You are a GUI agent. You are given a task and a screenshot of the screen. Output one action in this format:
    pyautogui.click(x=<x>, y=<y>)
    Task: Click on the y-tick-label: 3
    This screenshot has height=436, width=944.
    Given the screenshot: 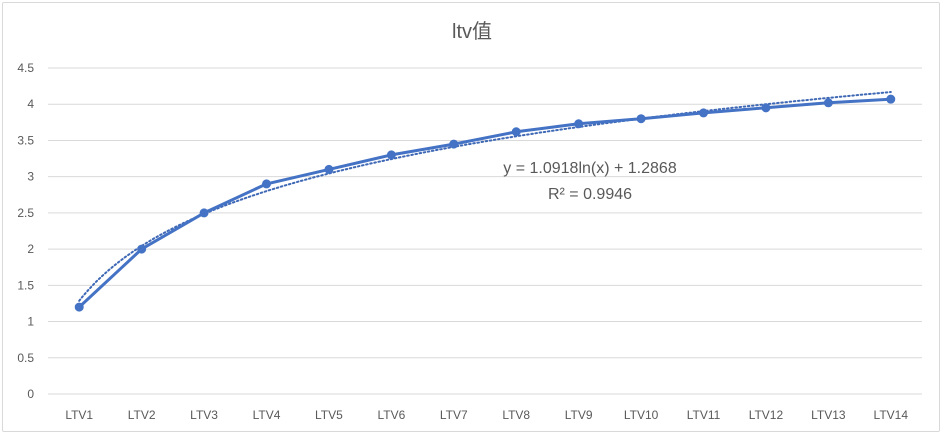 What is the action you would take?
    pyautogui.click(x=30, y=177)
    